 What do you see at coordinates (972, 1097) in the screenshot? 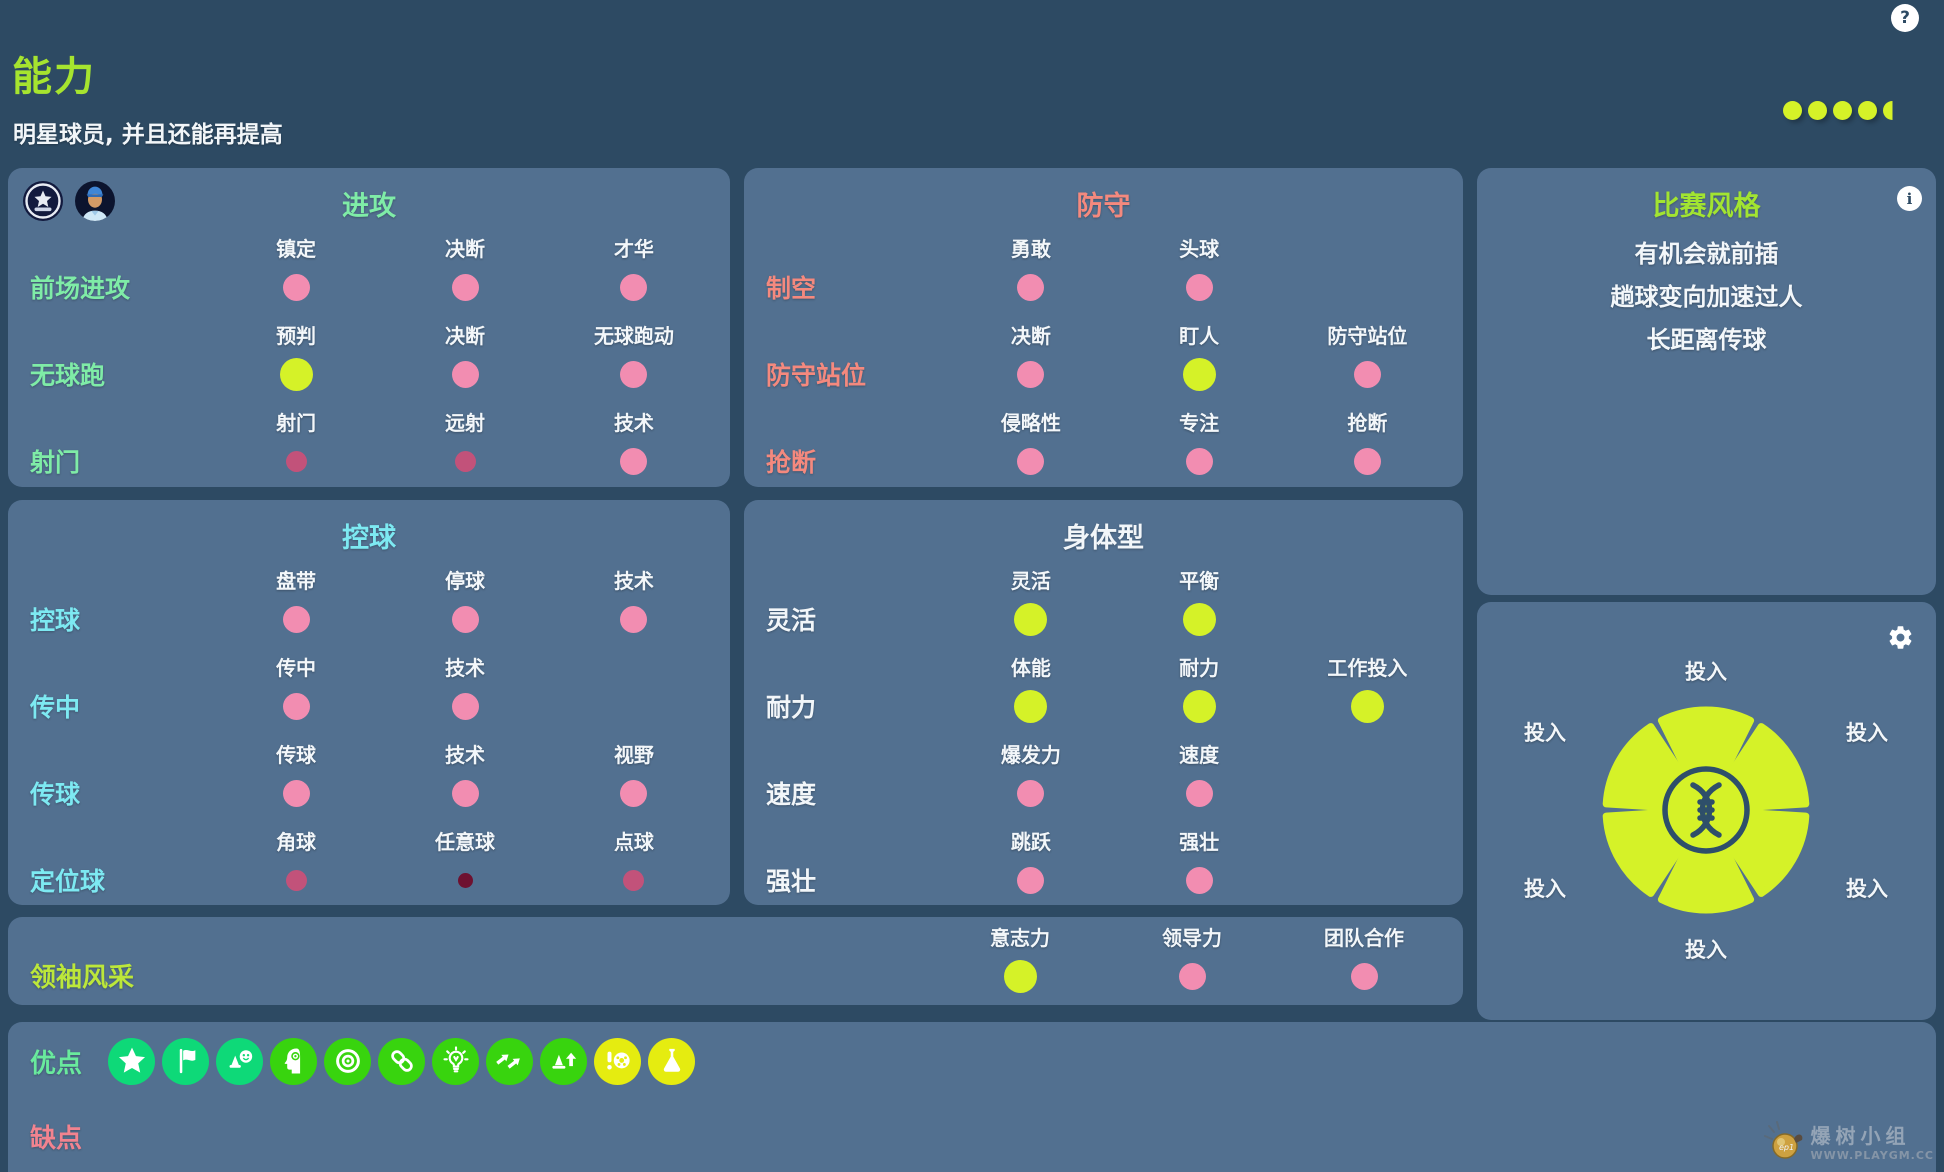
I see `panel-strengths-weaknesses: 优点 缺点` at bounding box center [972, 1097].